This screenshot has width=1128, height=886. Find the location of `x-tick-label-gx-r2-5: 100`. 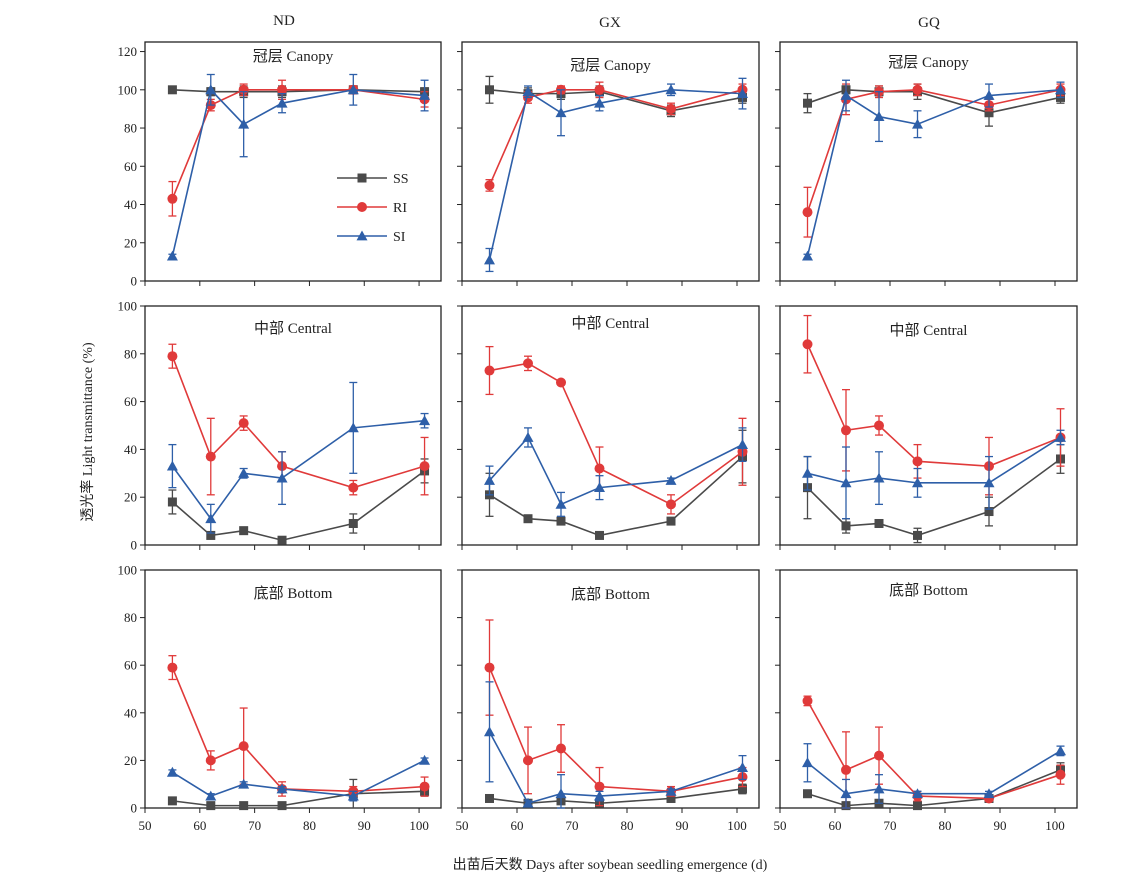

x-tick-label-gx-r2-5: 100 is located at coordinates (737, 825).